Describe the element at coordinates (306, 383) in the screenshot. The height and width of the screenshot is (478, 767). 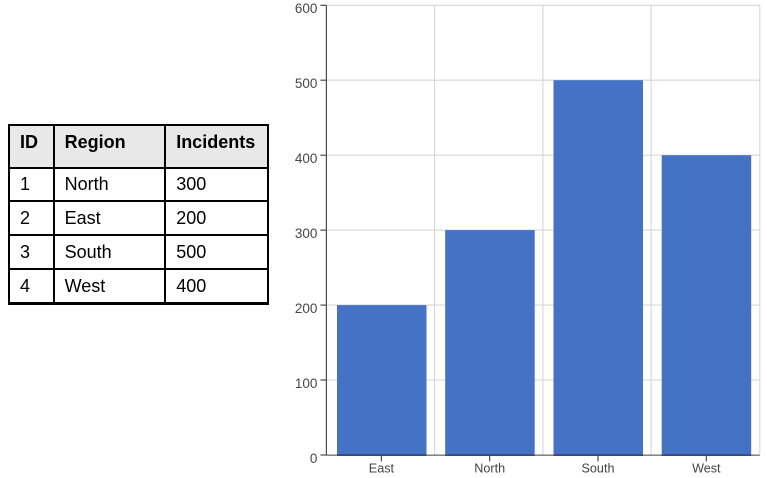
I see `svg-text: 100` at that location.